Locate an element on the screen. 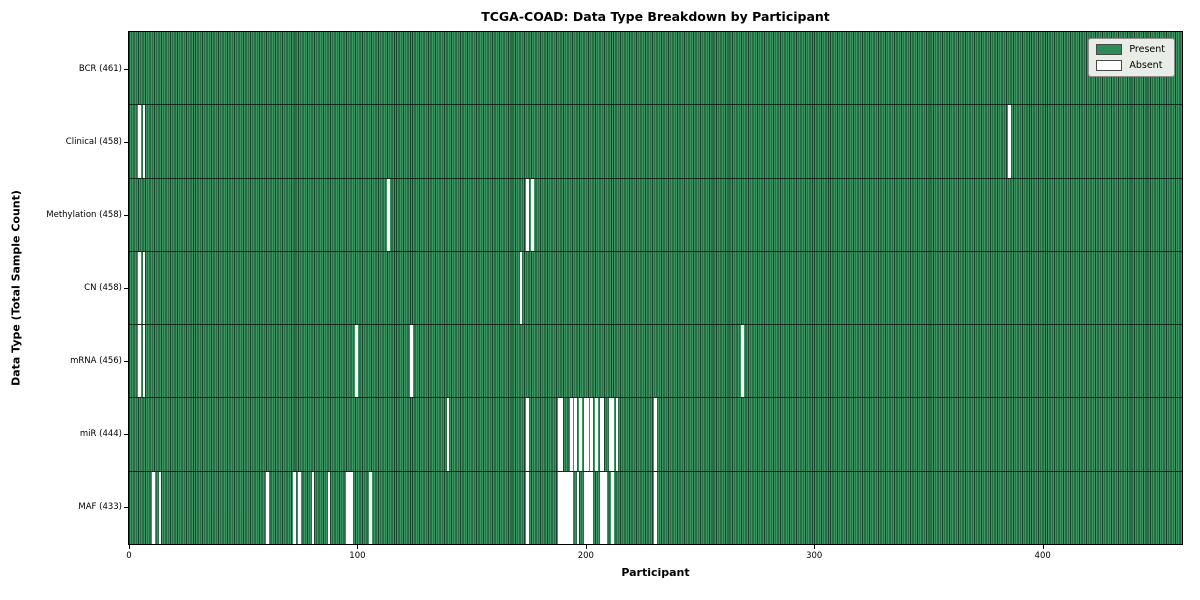 Image resolution: width=1200 pixels, height=600 pixels. x-tick-label: 300 is located at coordinates (814, 556).